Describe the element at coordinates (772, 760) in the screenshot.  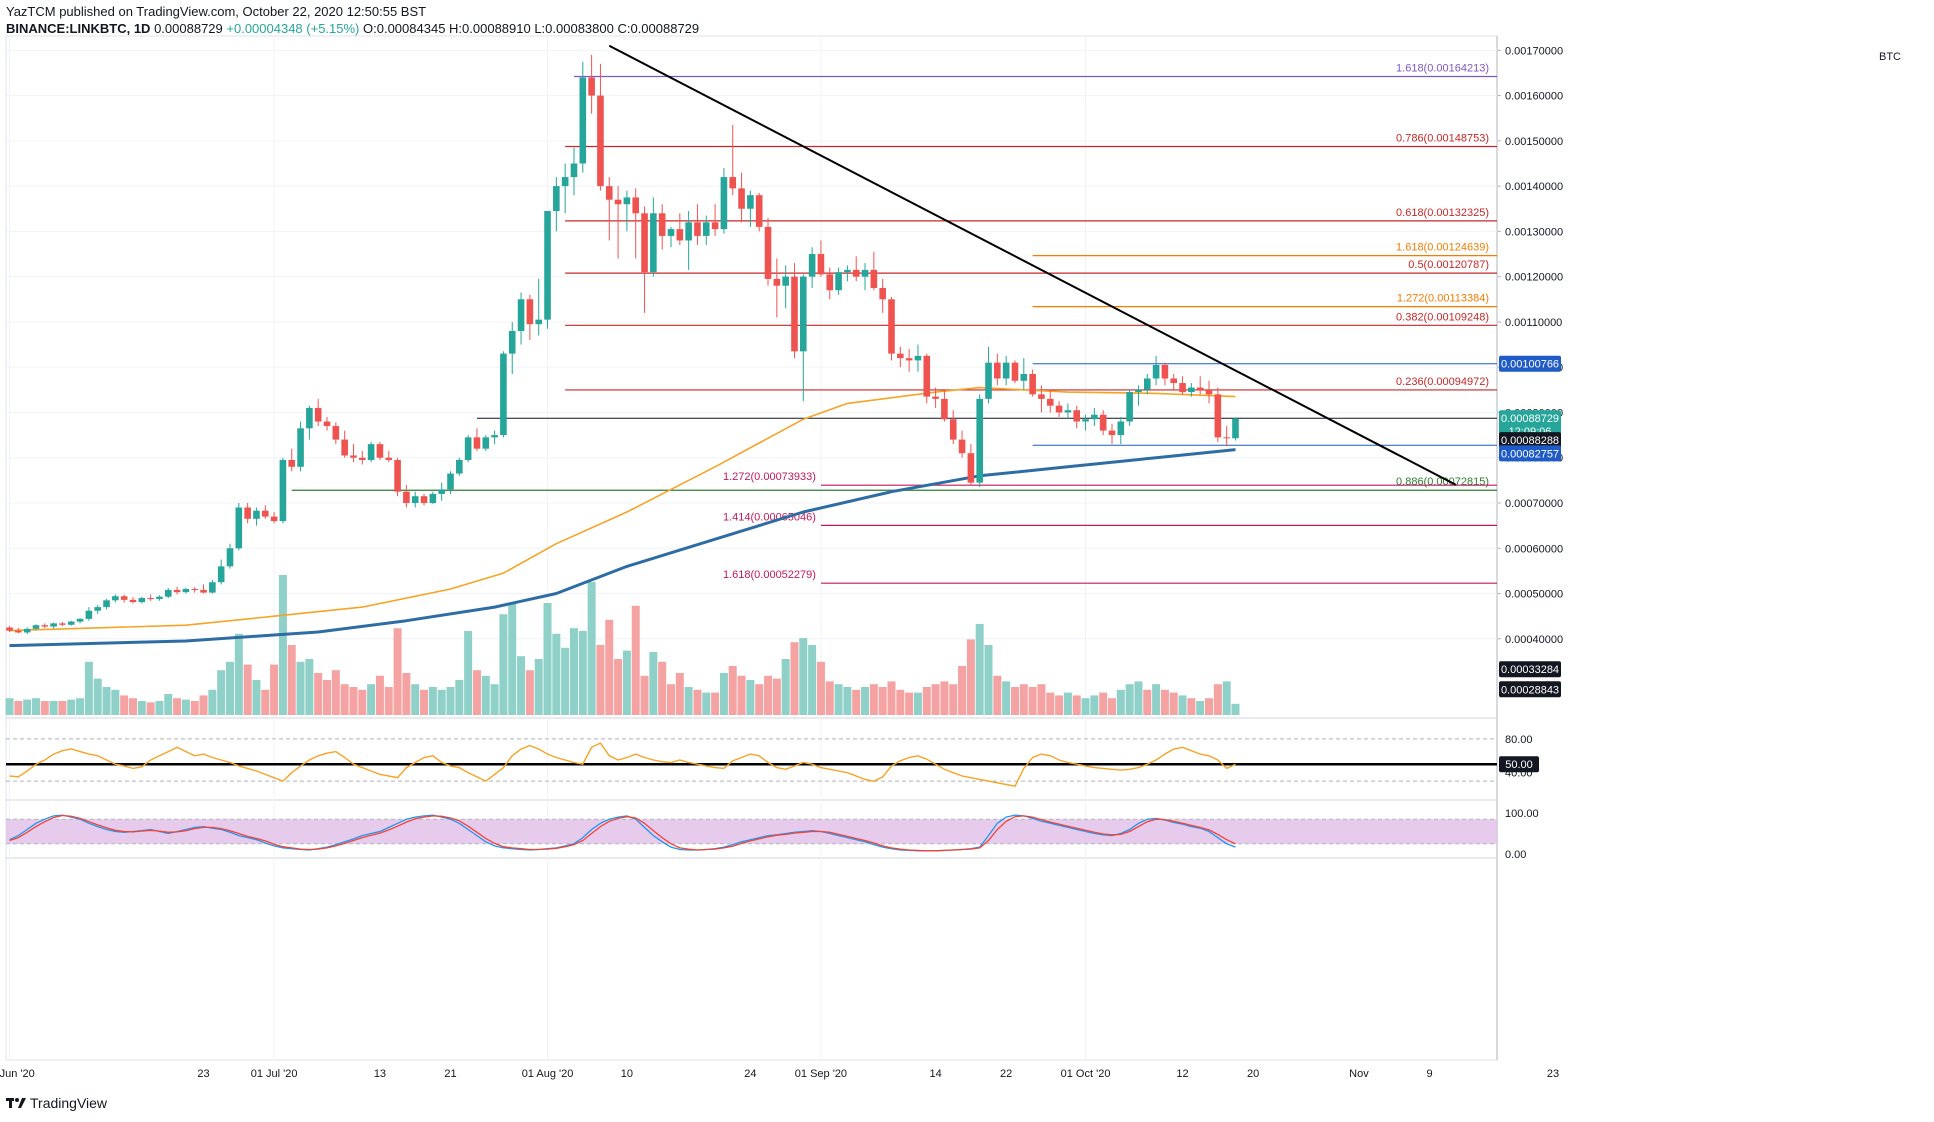
I see `rsi-pane: 80.0040.0050.00` at that location.